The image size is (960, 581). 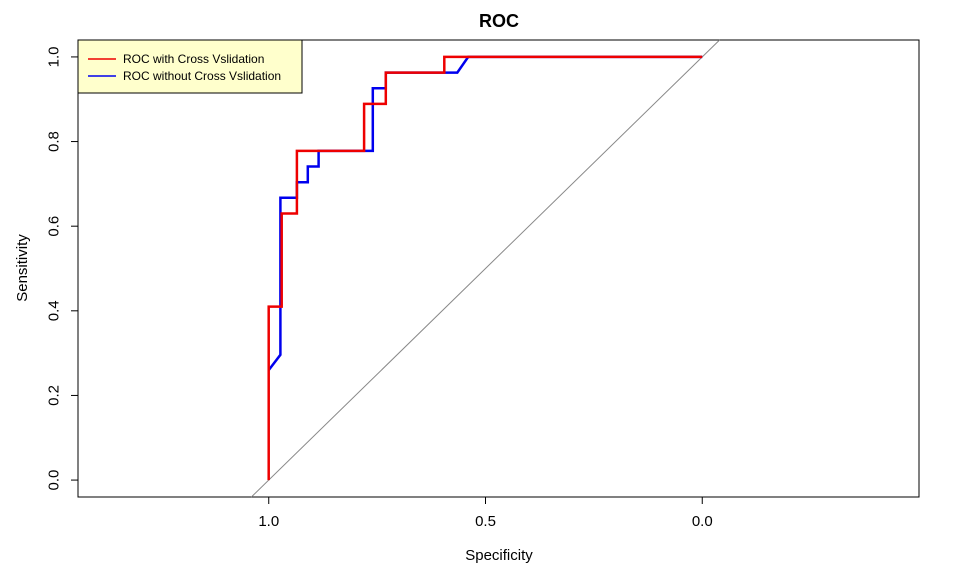 What do you see at coordinates (54, 310) in the screenshot?
I see `y-tick-label: 0.4` at bounding box center [54, 310].